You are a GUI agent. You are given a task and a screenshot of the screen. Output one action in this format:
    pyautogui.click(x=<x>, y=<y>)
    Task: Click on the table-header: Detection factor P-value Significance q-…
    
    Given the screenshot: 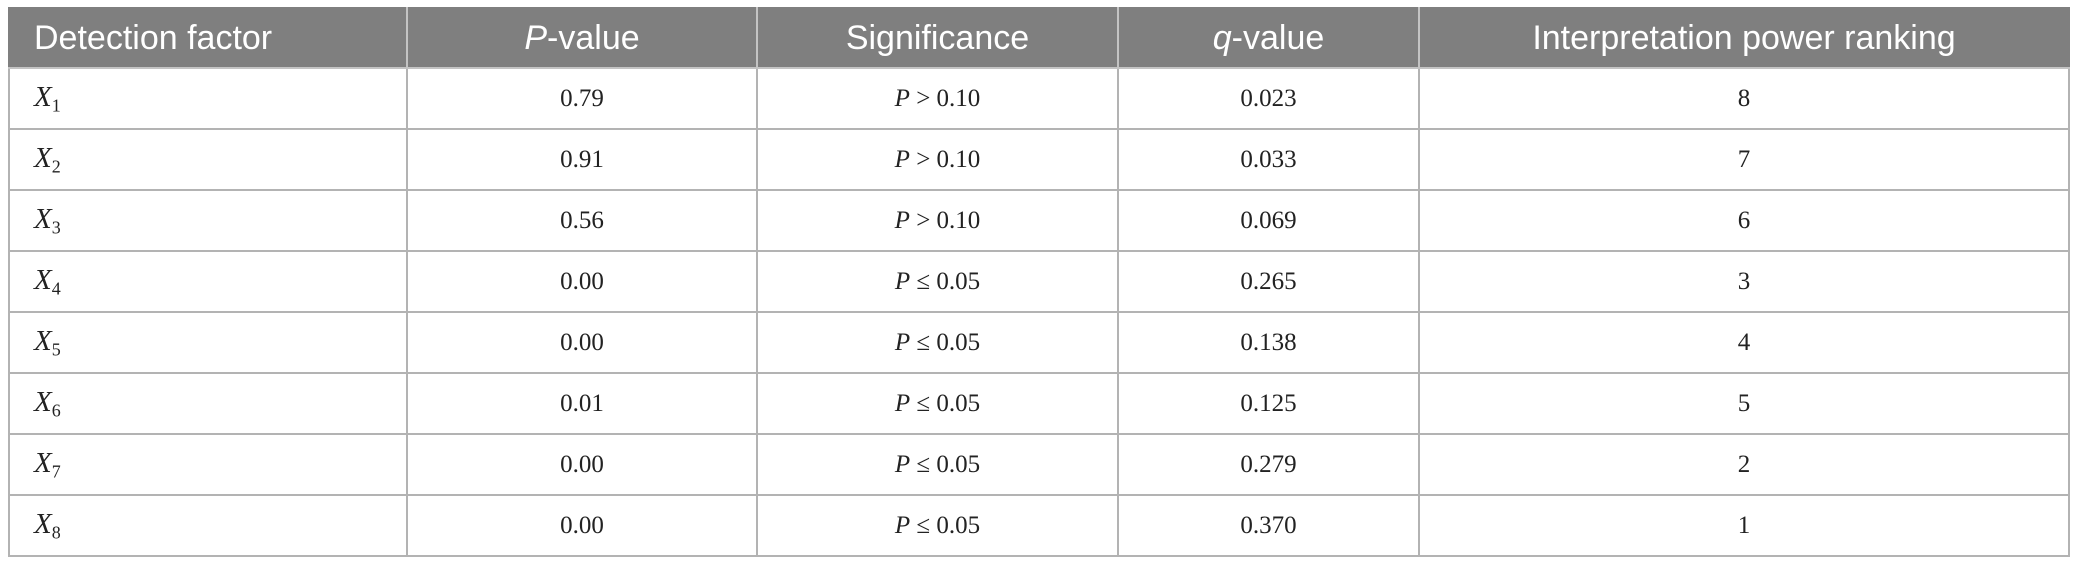 What is the action you would take?
    pyautogui.click(x=1039, y=38)
    